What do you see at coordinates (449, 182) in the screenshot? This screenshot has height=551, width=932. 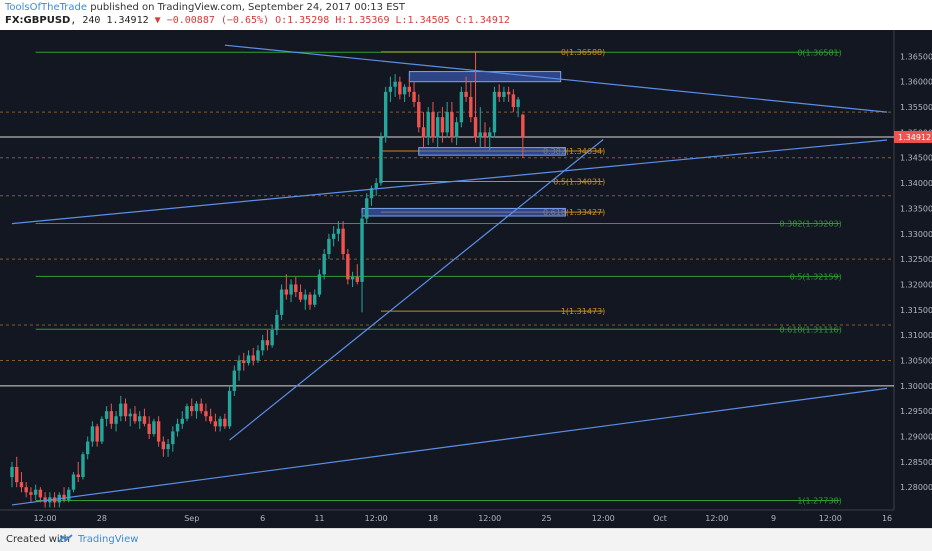 I see `middle-rising-line` at bounding box center [449, 182].